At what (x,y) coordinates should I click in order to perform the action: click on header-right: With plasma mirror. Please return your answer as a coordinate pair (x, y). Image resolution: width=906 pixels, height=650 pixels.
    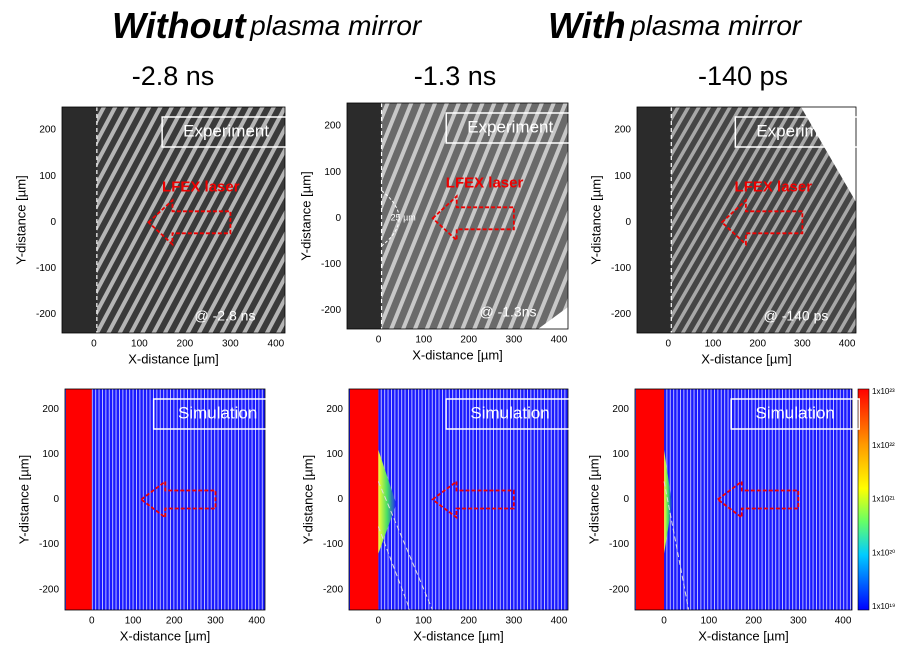
    Looking at the image, I should click on (675, 25).